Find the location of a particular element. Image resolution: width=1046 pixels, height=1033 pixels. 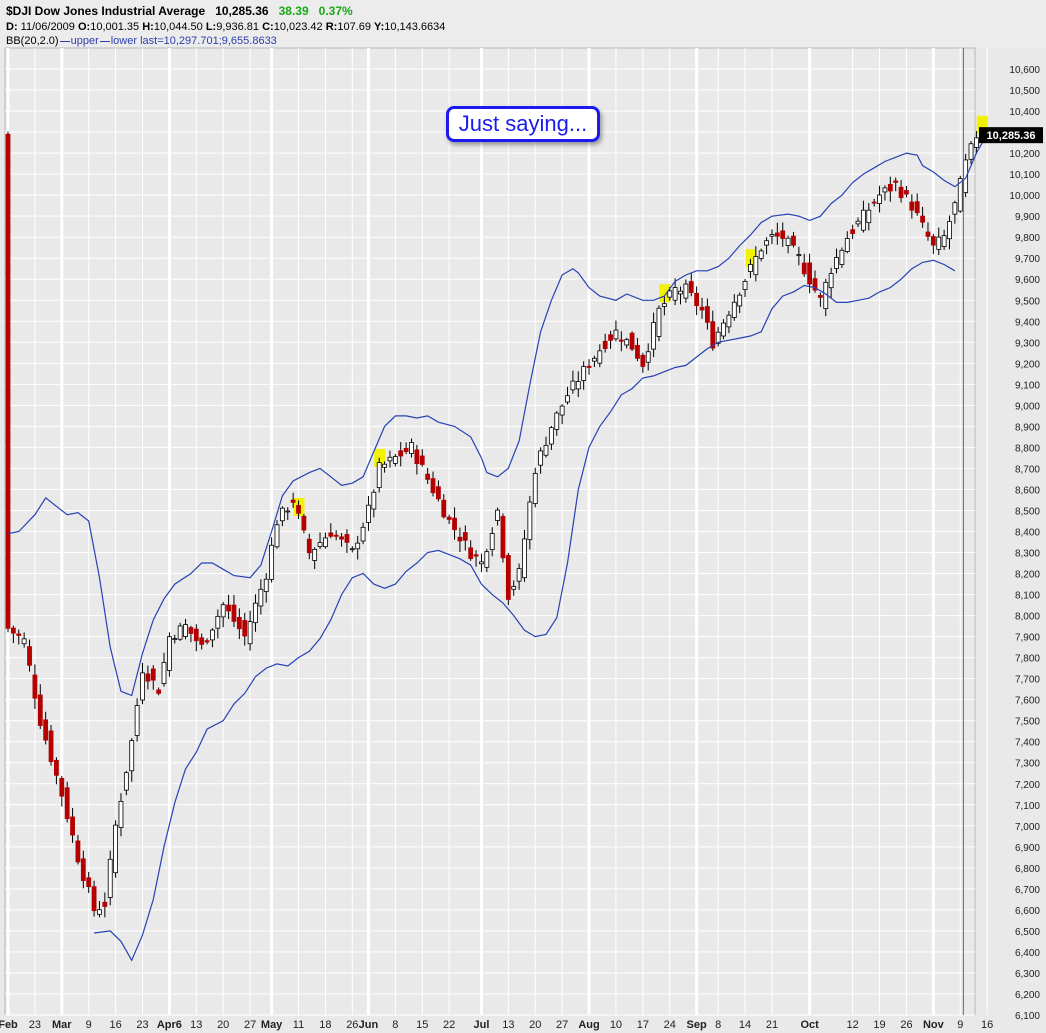

y-tick-label: 8,100 is located at coordinates (1027, 596).